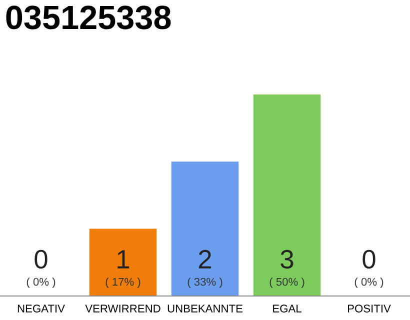  I want to click on annotation: ( 50% ), so click(287, 283).